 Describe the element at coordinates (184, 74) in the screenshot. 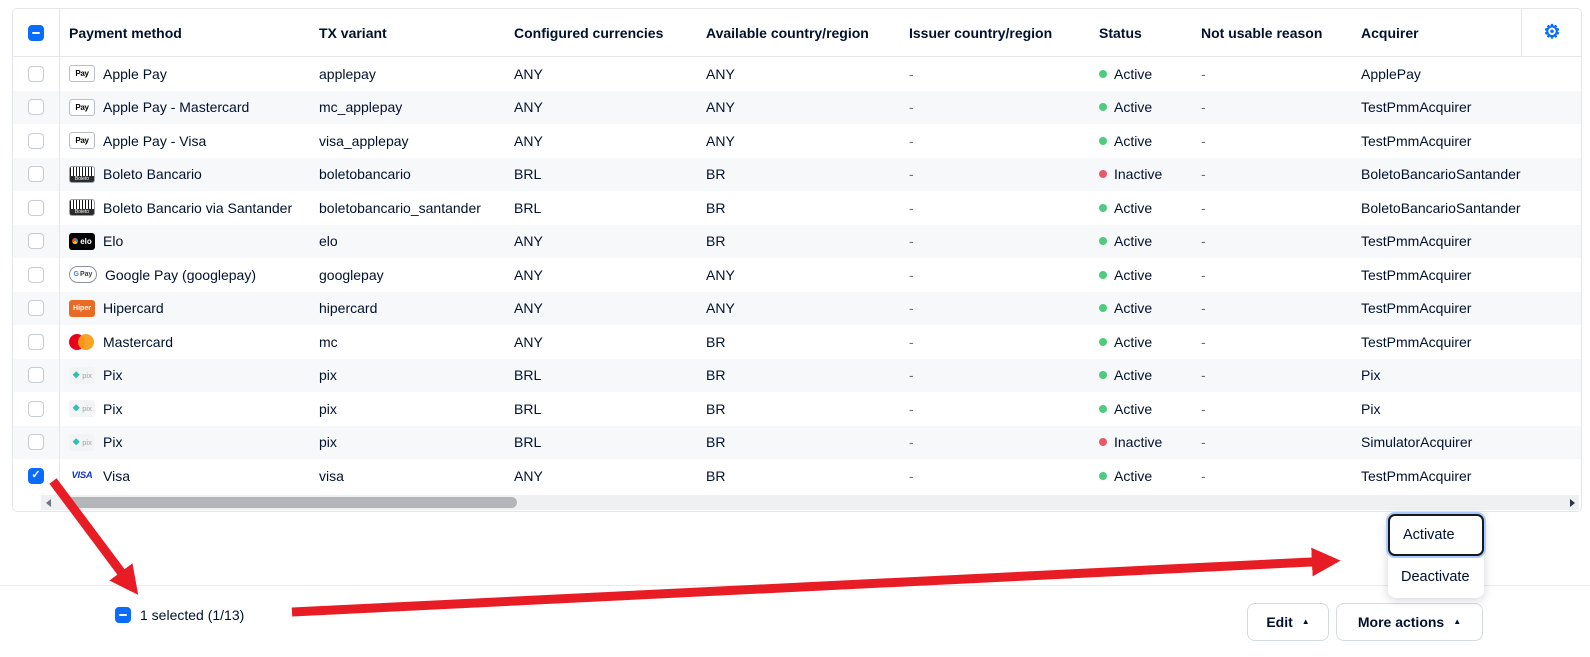

I see `payment-method-cell: Pay Apple Pay` at that location.